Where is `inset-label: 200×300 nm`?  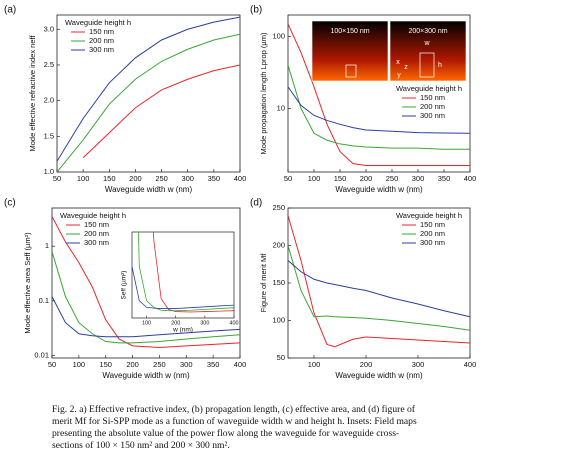 inset-label: 200×300 nm is located at coordinates (427, 31).